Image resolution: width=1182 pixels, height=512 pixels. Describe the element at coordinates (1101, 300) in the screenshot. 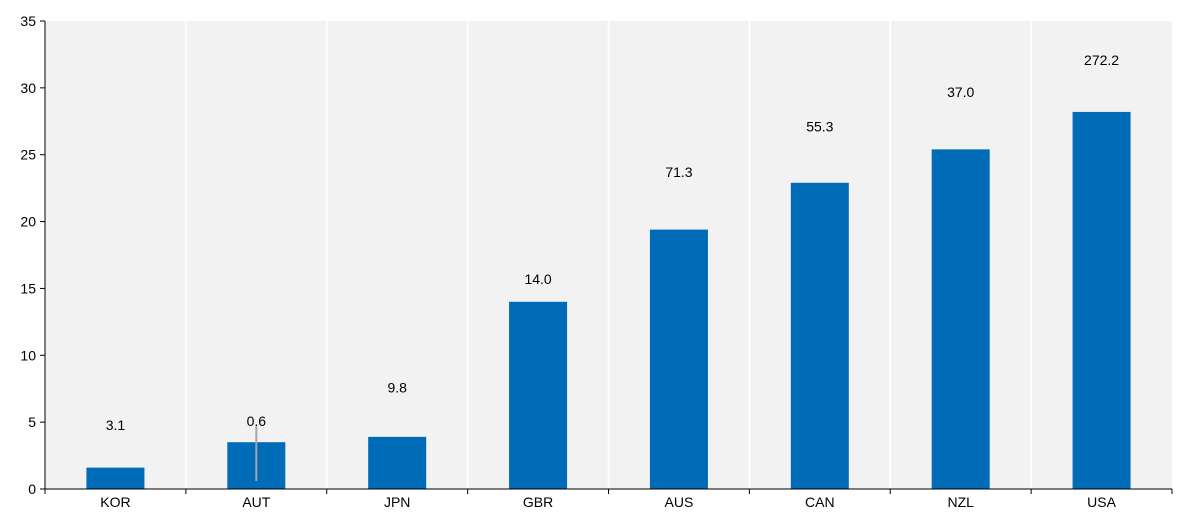

I see `bar-usa` at that location.